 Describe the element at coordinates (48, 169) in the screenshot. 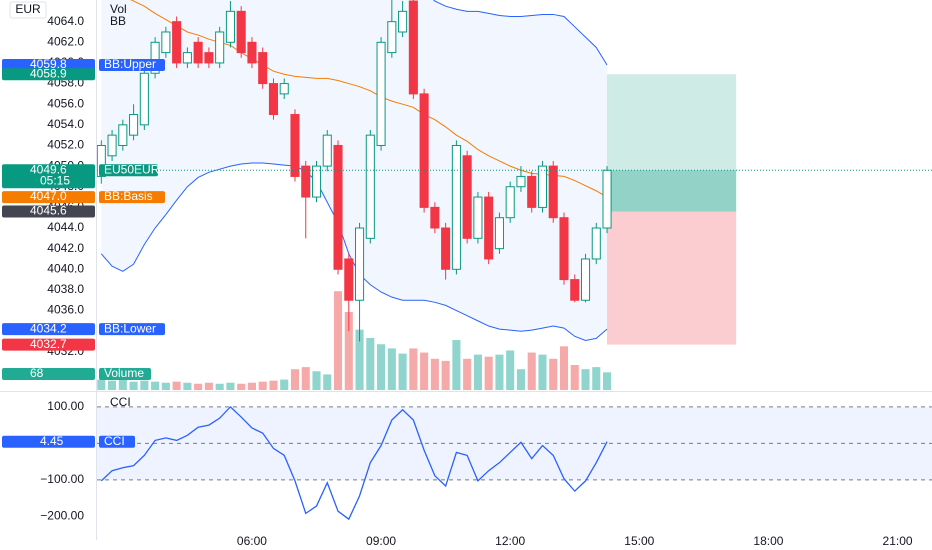

I see `price-tag-label: 4049.6` at that location.